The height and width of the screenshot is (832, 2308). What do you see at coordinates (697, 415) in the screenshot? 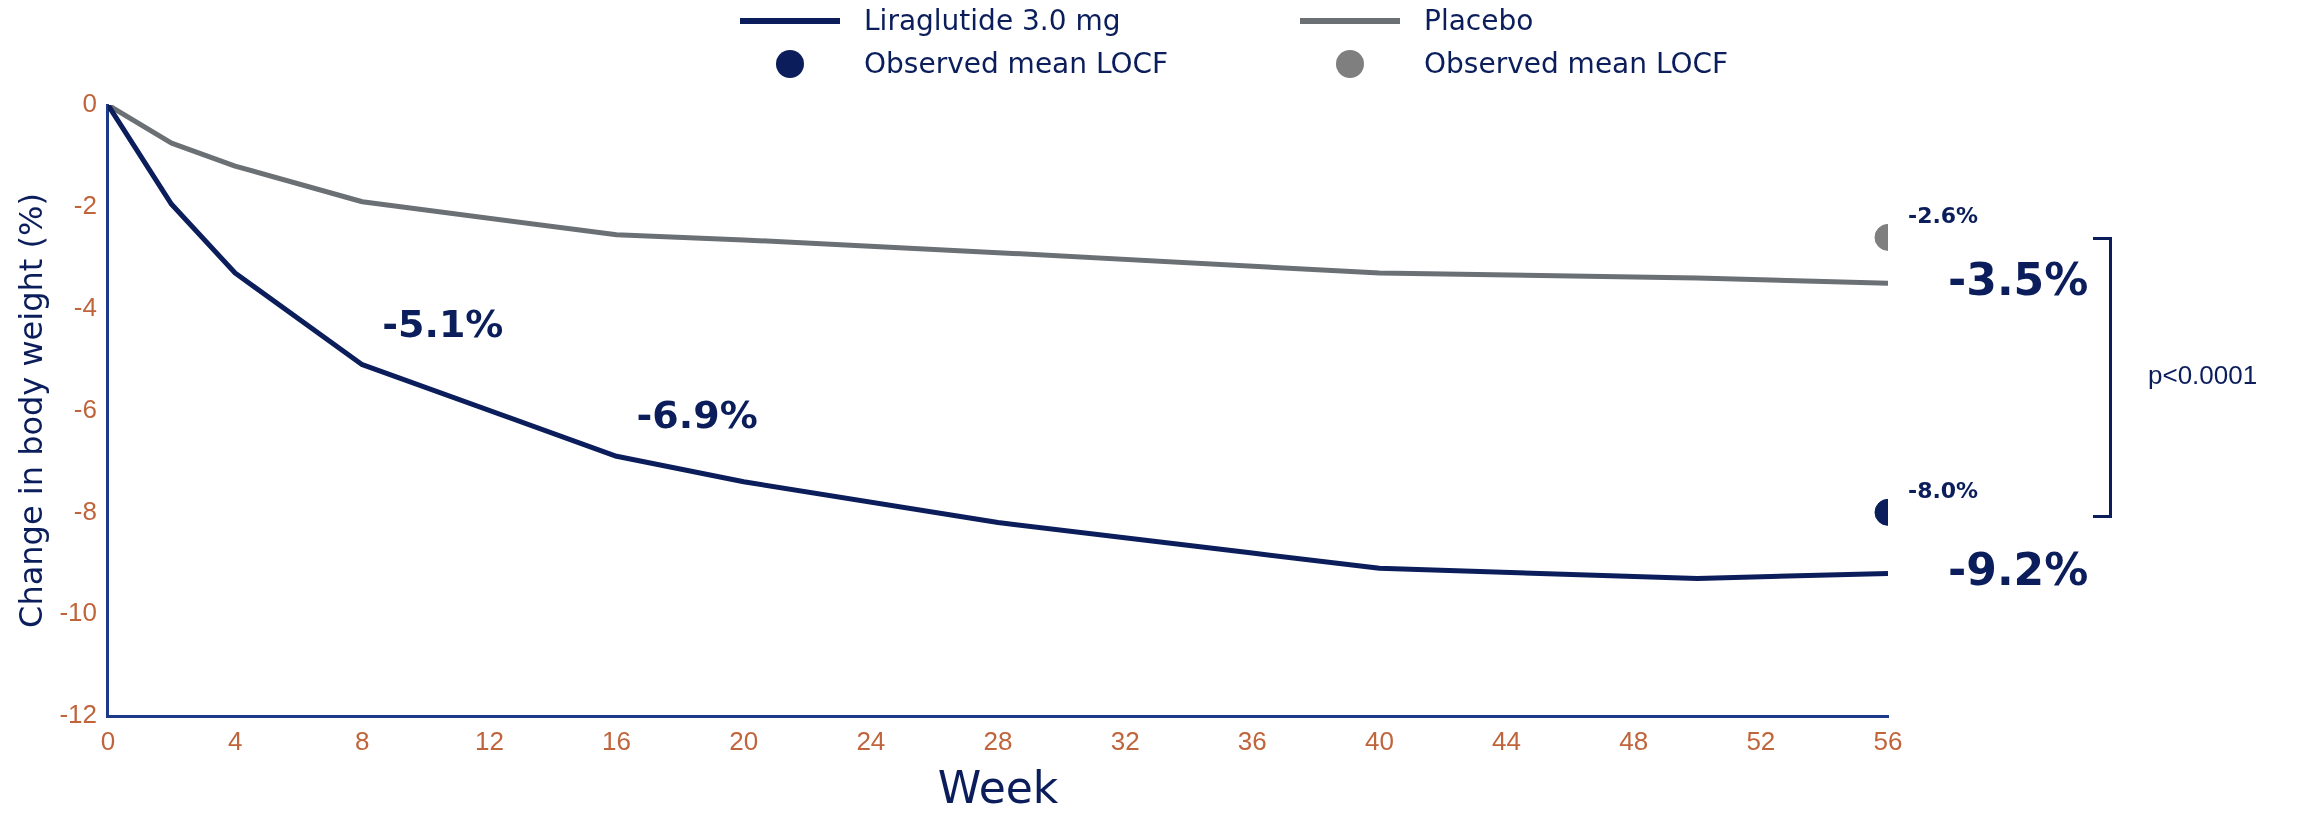
I see `annotation: -6.9%` at bounding box center [697, 415].